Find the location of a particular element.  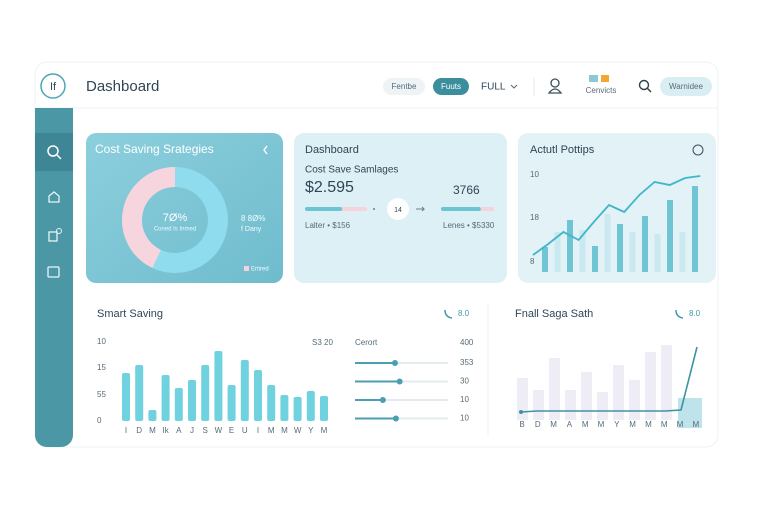

slider-label: 10 is located at coordinates (464, 418).